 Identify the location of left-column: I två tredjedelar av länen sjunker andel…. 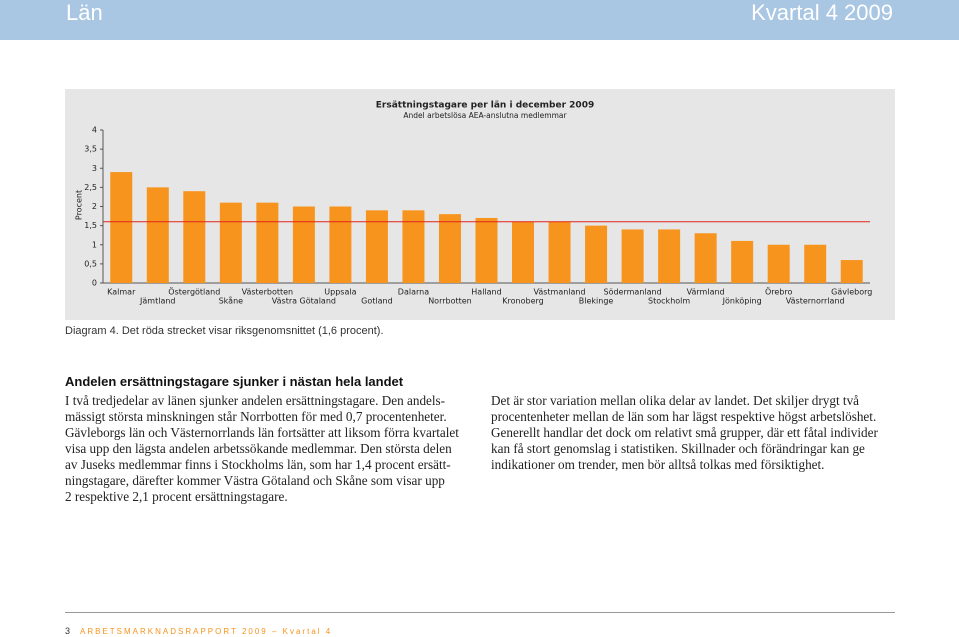
(262, 449).